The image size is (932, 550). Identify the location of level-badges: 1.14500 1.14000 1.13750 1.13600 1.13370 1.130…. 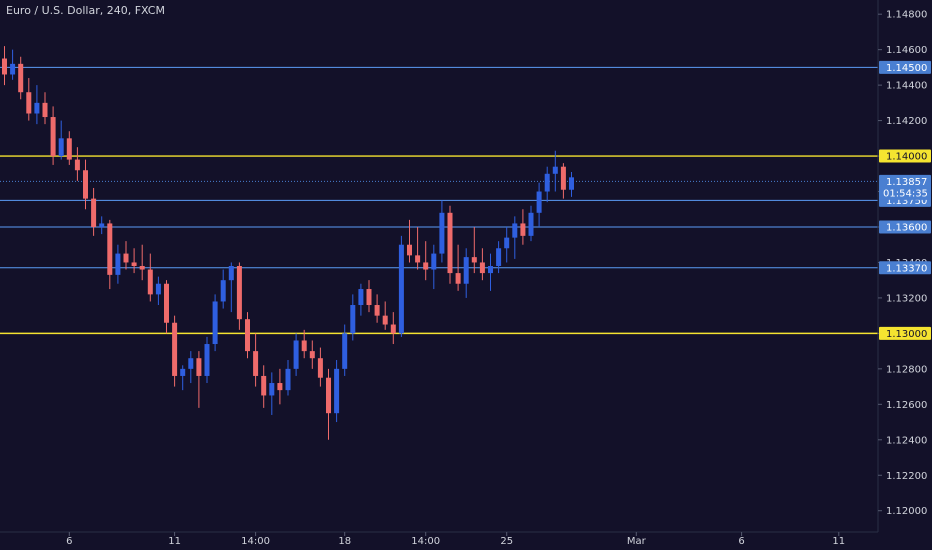
(905, 200).